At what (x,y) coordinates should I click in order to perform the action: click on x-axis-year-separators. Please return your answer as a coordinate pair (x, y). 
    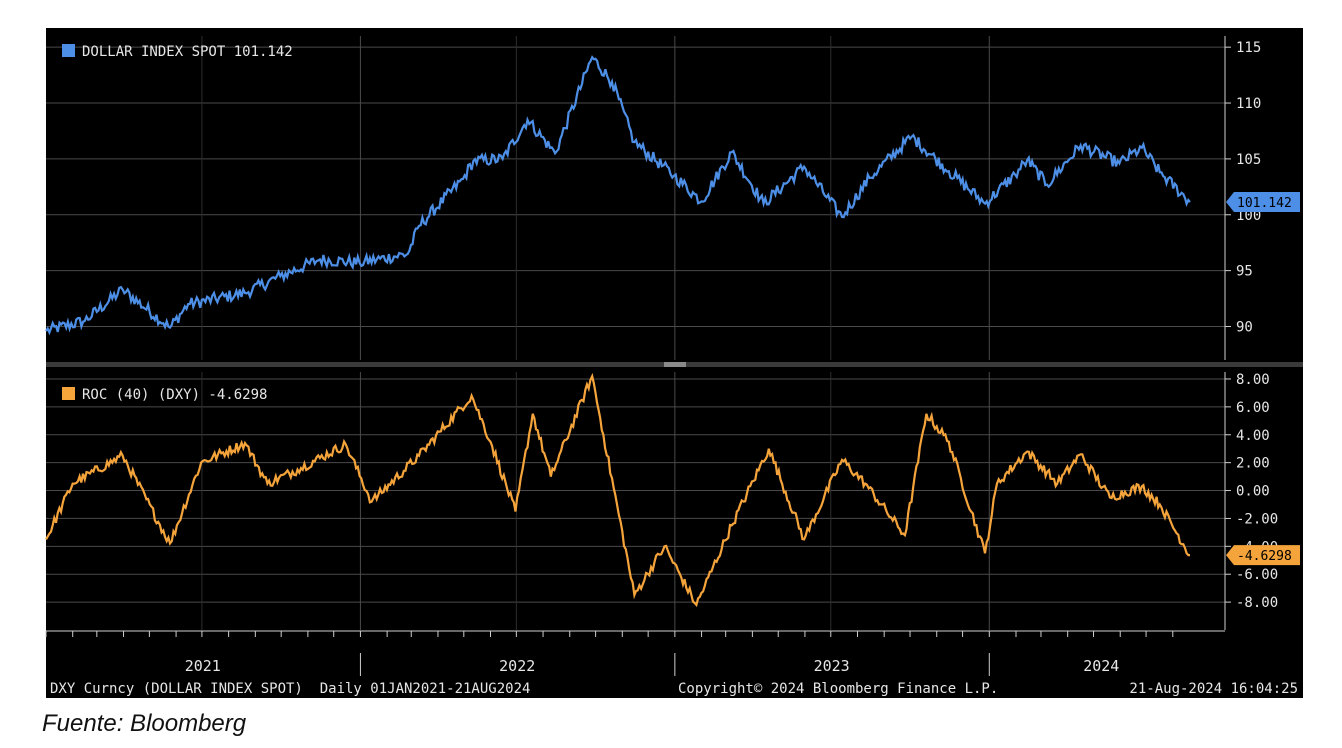
    Looking at the image, I should click on (674, 664).